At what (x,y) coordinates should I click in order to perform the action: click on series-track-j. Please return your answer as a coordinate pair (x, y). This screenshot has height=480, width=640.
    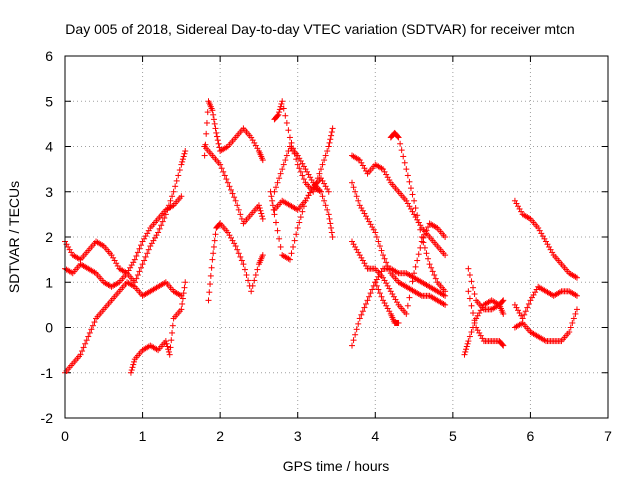
    Looking at the image, I should click on (295, 223).